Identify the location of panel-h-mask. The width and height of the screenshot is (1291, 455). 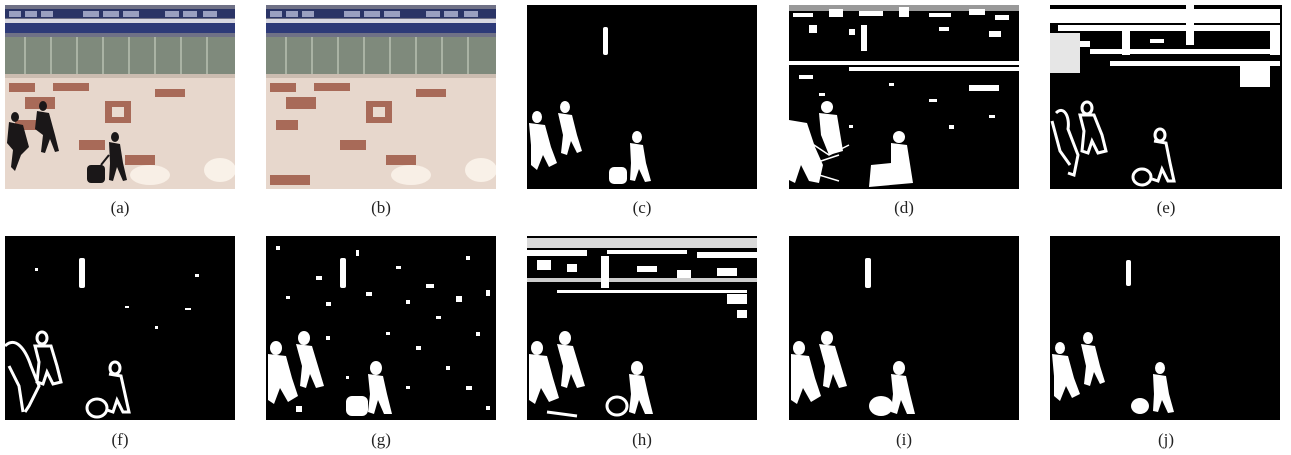
(642, 328).